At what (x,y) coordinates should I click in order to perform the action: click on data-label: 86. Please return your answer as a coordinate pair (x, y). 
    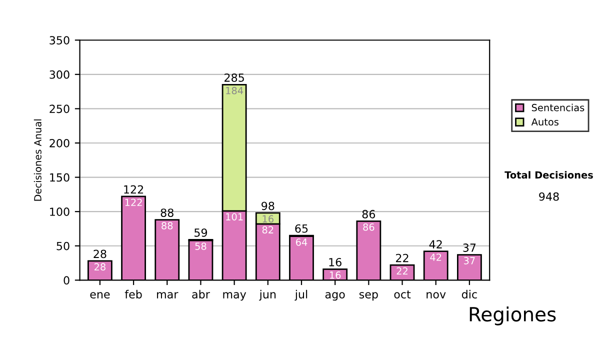
    Looking at the image, I should click on (368, 227).